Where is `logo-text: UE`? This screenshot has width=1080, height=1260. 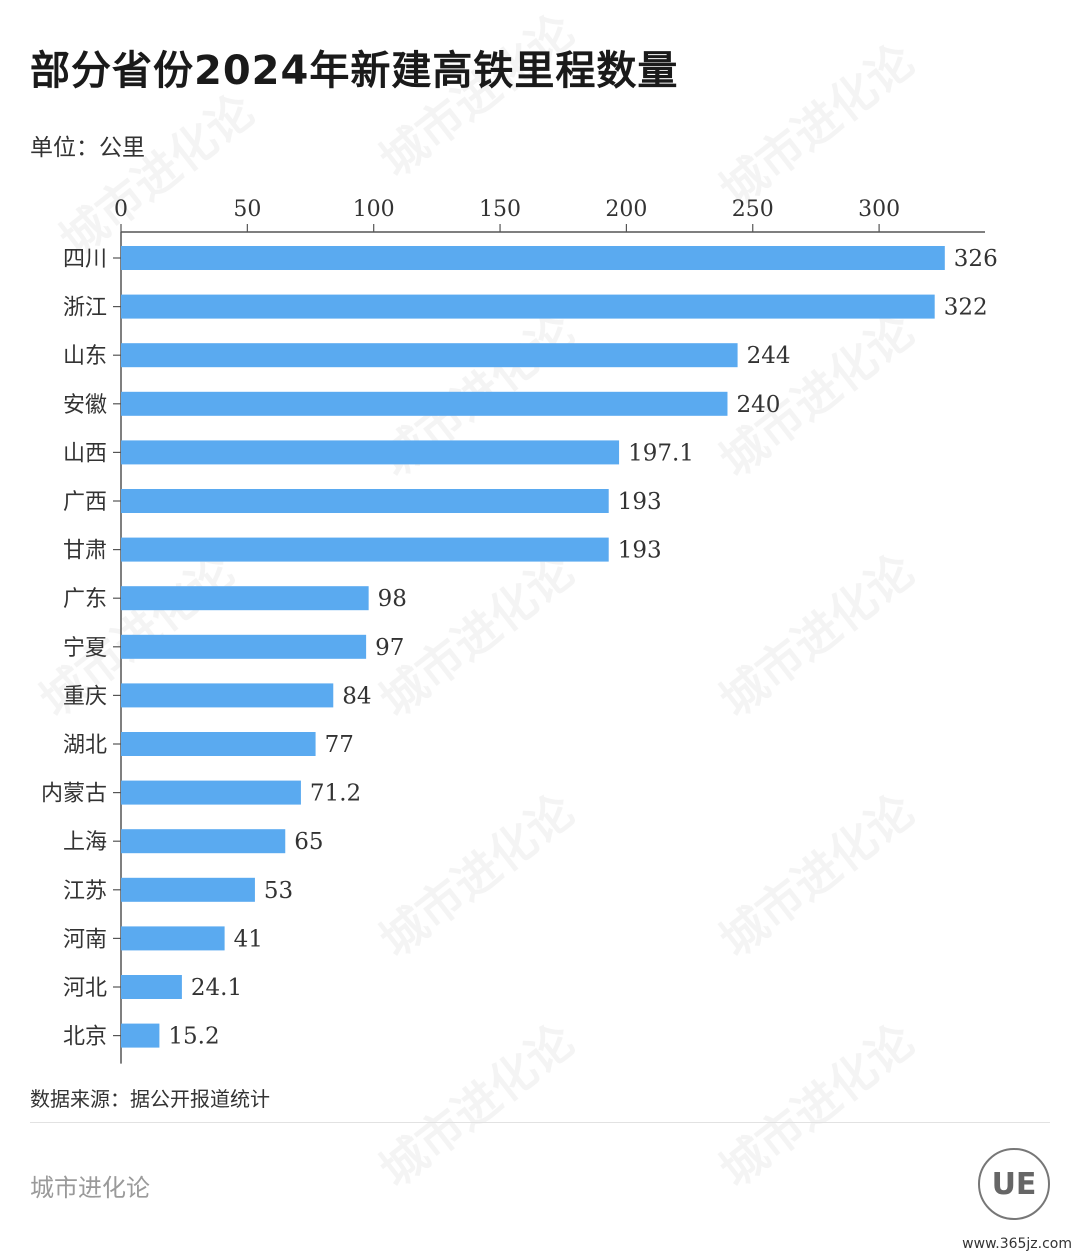
logo-text: UE is located at coordinates (1014, 1184).